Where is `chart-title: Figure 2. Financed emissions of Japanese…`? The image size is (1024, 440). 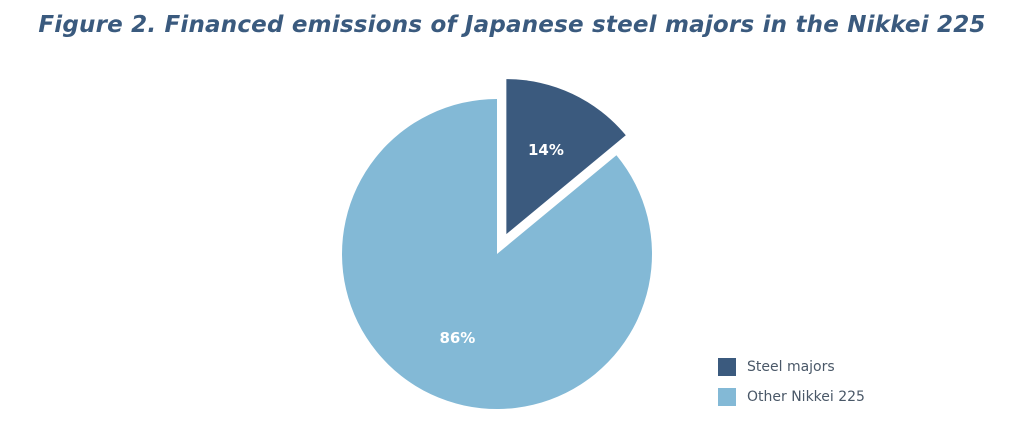
chart-title: Figure 2. Financed emissions of Japanese… is located at coordinates (512, 25).